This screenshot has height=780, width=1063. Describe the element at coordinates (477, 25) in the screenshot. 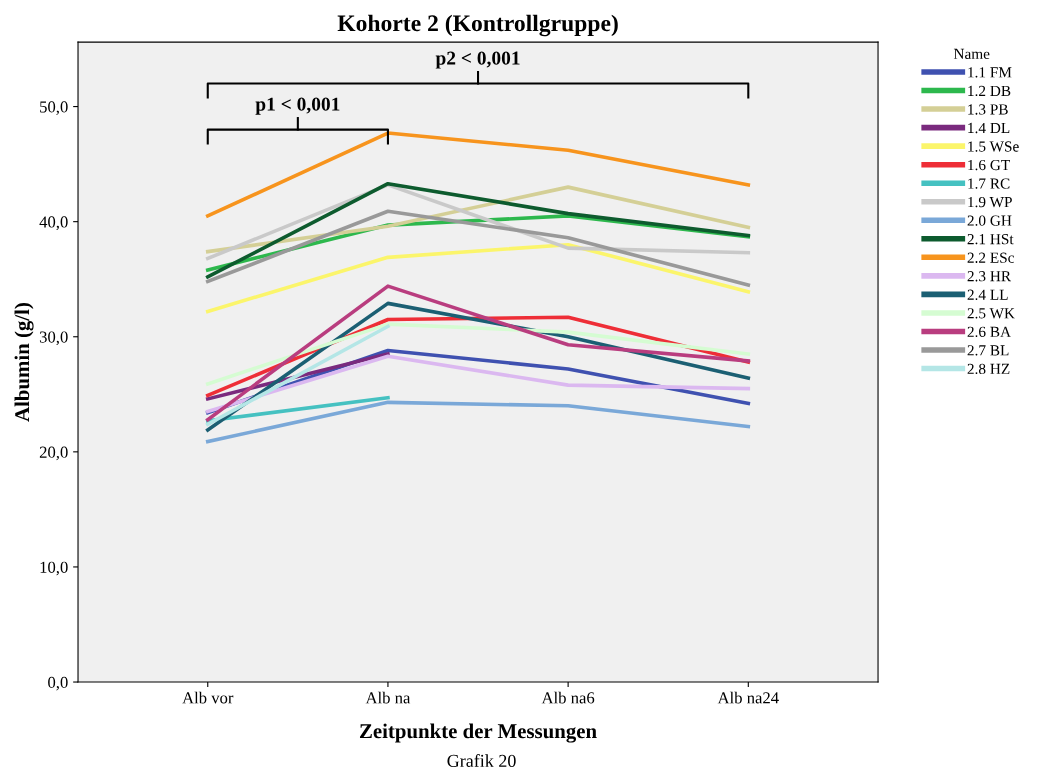

I see `chart-title: Kohorte 2 (Kontrollgruppe)` at that location.